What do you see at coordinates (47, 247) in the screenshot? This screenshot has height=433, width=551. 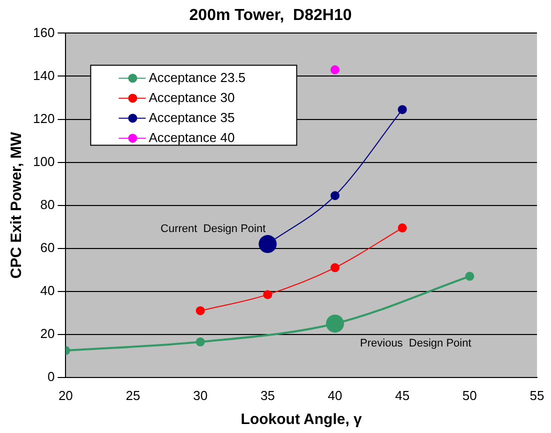 I see `y-tick-label: 60` at bounding box center [47, 247].